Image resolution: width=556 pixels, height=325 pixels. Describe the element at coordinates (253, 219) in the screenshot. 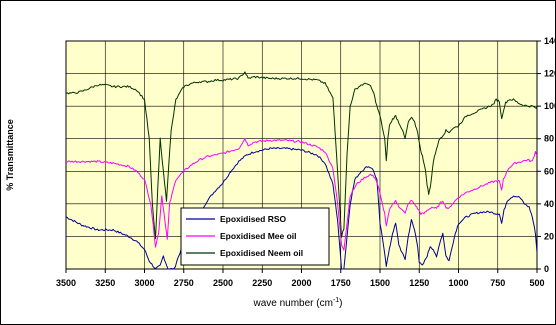

I see `legend-label: Epoxidised RSO` at that location.